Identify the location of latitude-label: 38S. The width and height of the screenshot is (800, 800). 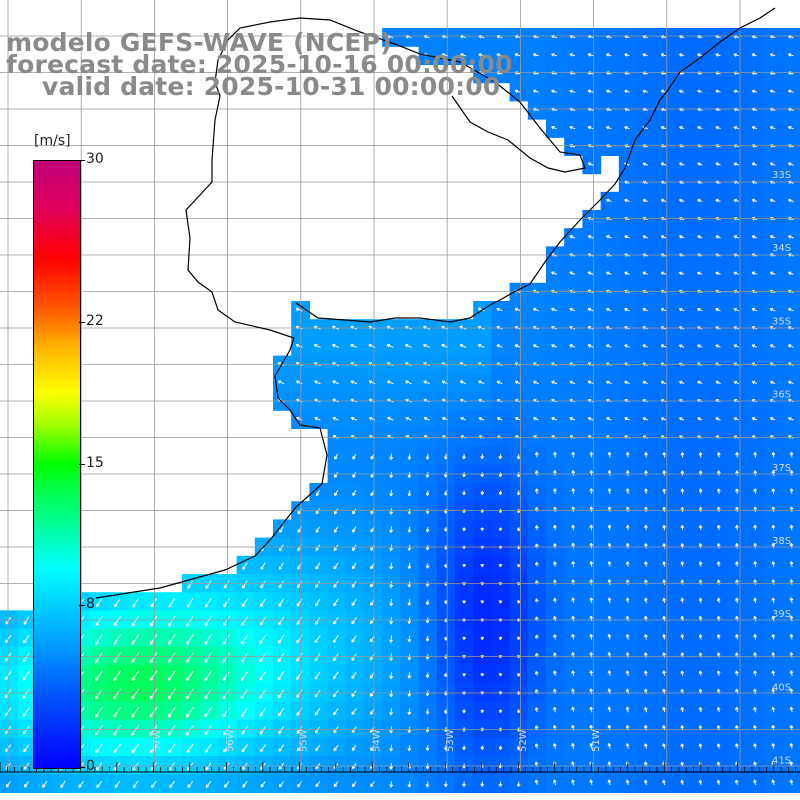
(781, 541).